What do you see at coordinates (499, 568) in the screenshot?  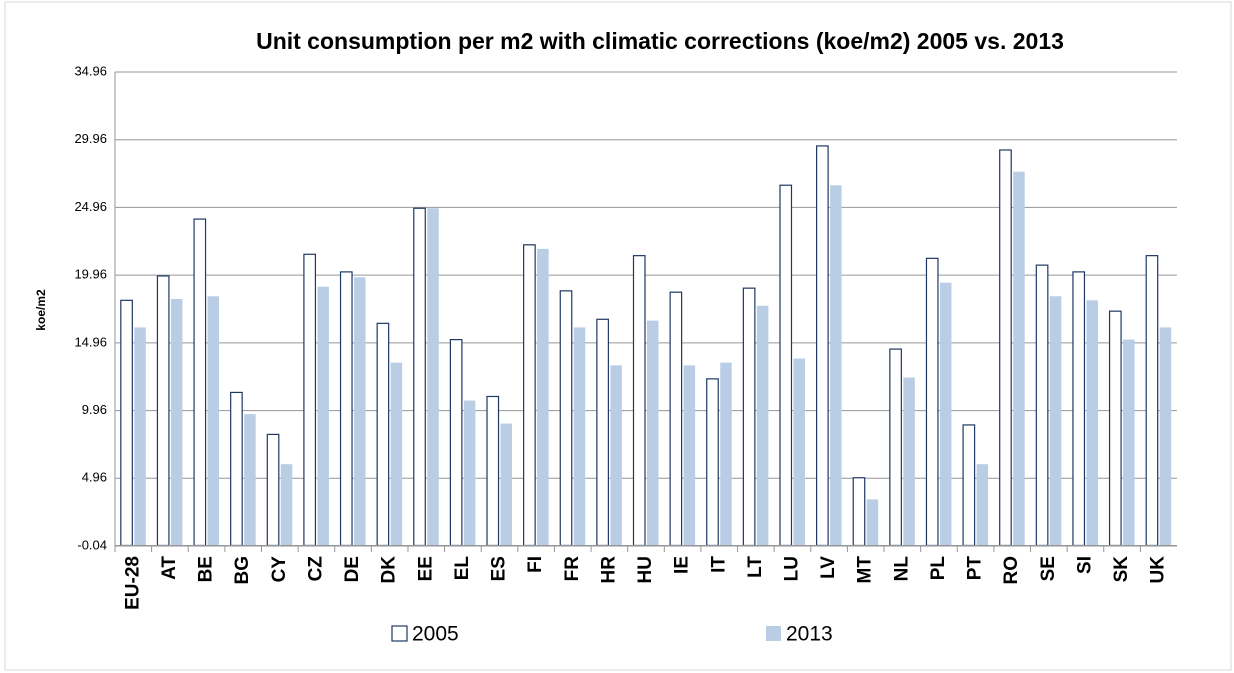 I see `x-tick-label: ES` at bounding box center [499, 568].